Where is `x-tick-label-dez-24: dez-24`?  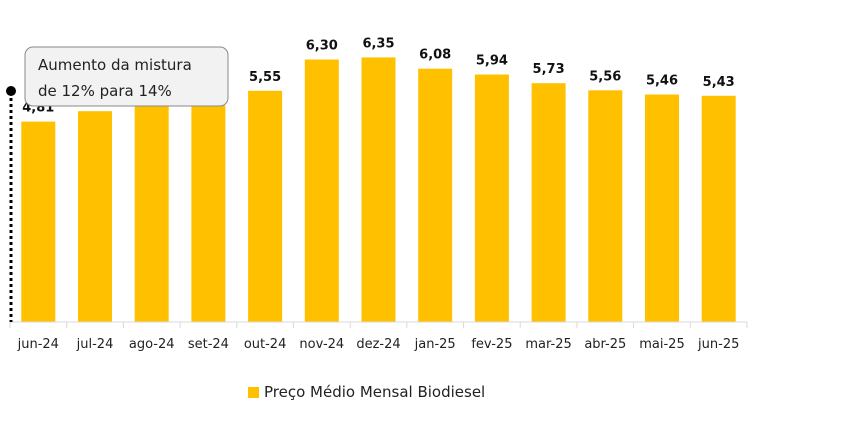
x-tick-label-dez-24: dez-24 is located at coordinates (378, 344).